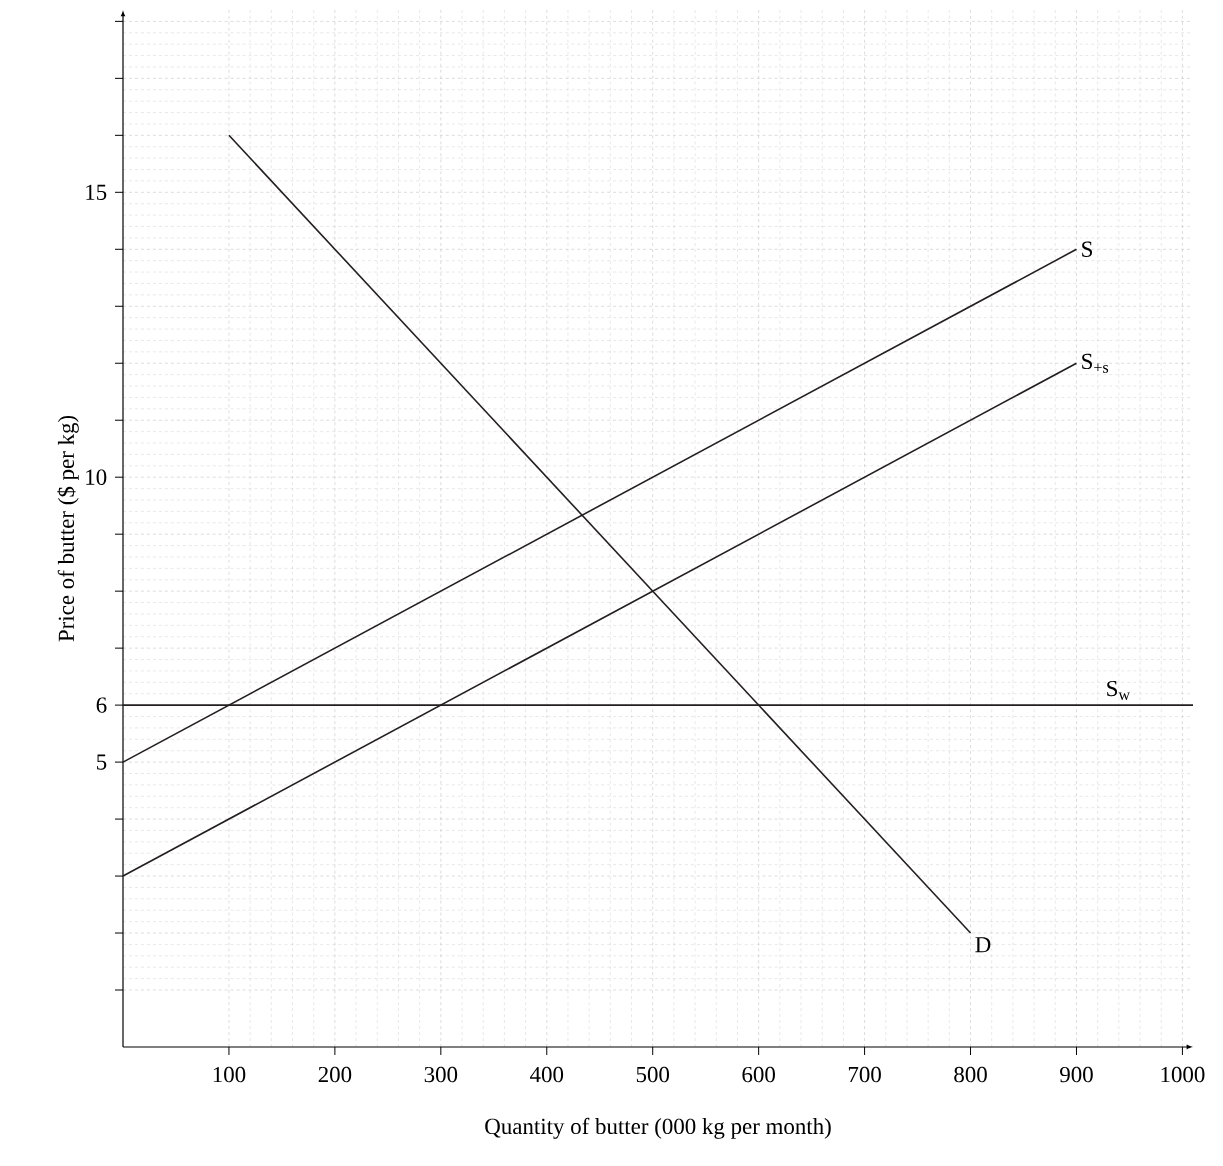  What do you see at coordinates (68, 528) in the screenshot?
I see `y-axis-title: Price of butter ($ per kg)` at bounding box center [68, 528].